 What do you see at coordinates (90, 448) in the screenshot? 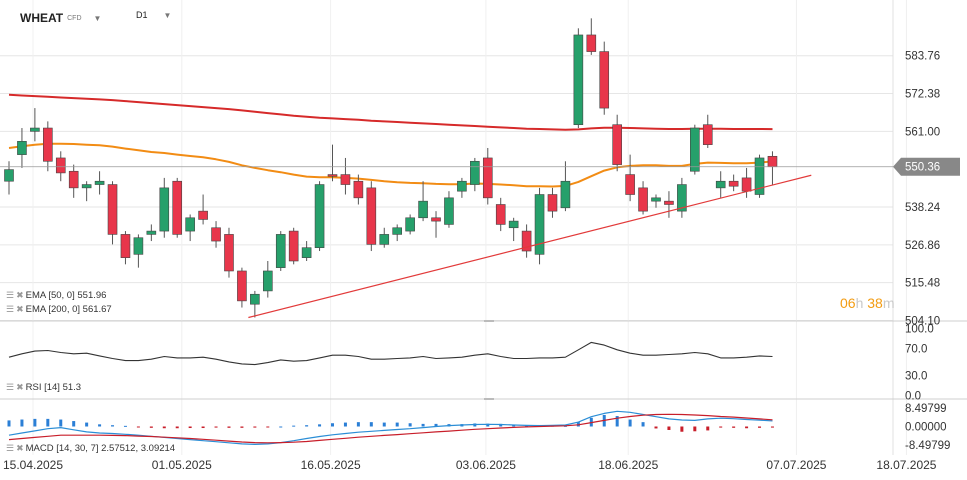
I see `macd-legend: ☰ ✖ MACD [14, 30, 7] 2.57512, 3.09214` at bounding box center [90, 448].